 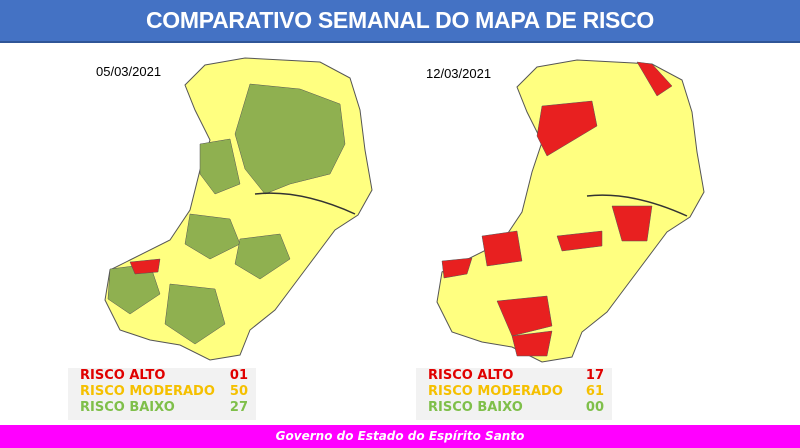 I want to click on legend-row-alto: RISCO ALTO 17, so click(x=514, y=376).